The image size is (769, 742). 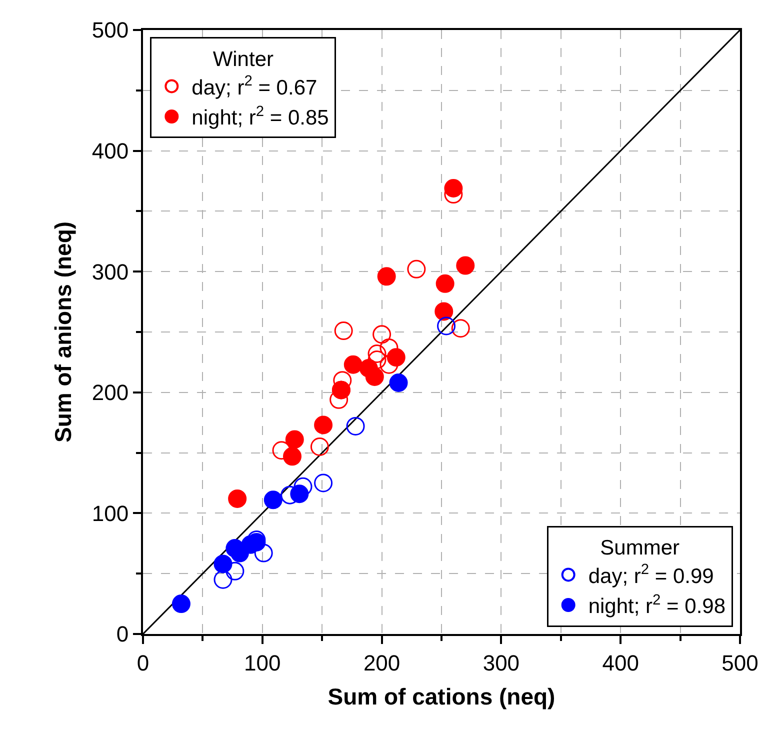 What do you see at coordinates (442, 697) in the screenshot?
I see `x-axis-title: Sum of cations (neq)` at bounding box center [442, 697].